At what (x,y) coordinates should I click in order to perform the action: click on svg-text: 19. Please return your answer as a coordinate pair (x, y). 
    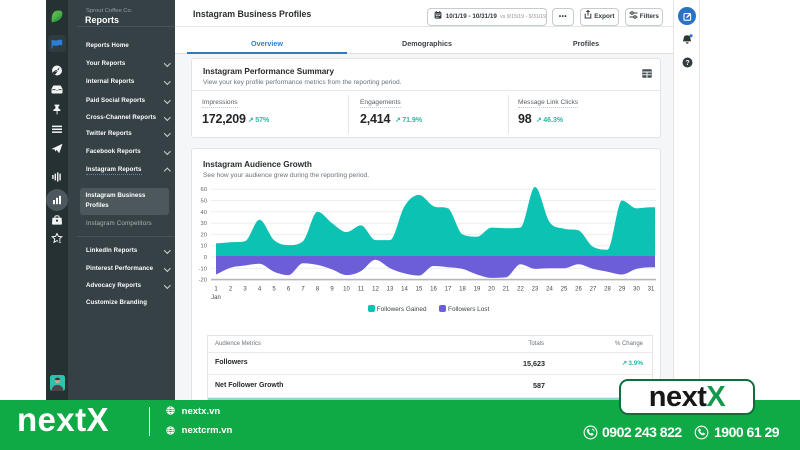
    Looking at the image, I should click on (477, 290).